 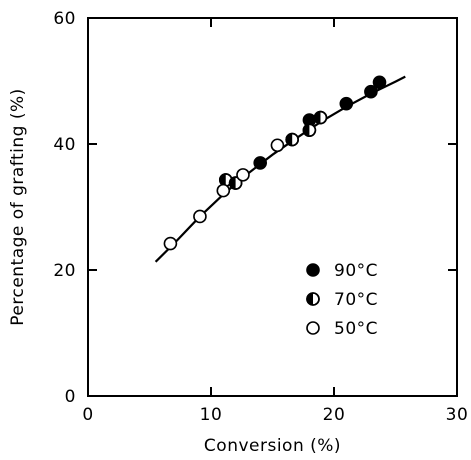 What do you see at coordinates (334, 415) in the screenshot?
I see `x-tick-label: 20` at bounding box center [334, 415].